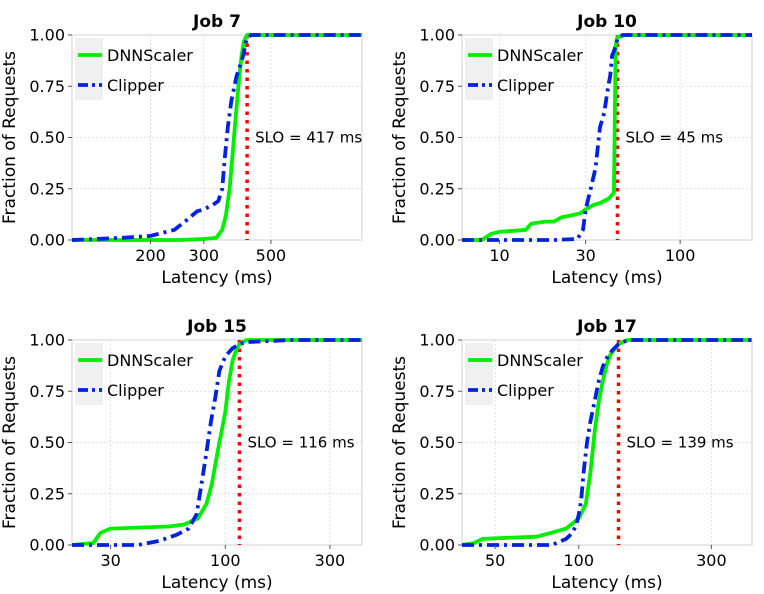  What do you see at coordinates (216, 22) in the screenshot?
I see `chart-title: Job 7` at bounding box center [216, 22].